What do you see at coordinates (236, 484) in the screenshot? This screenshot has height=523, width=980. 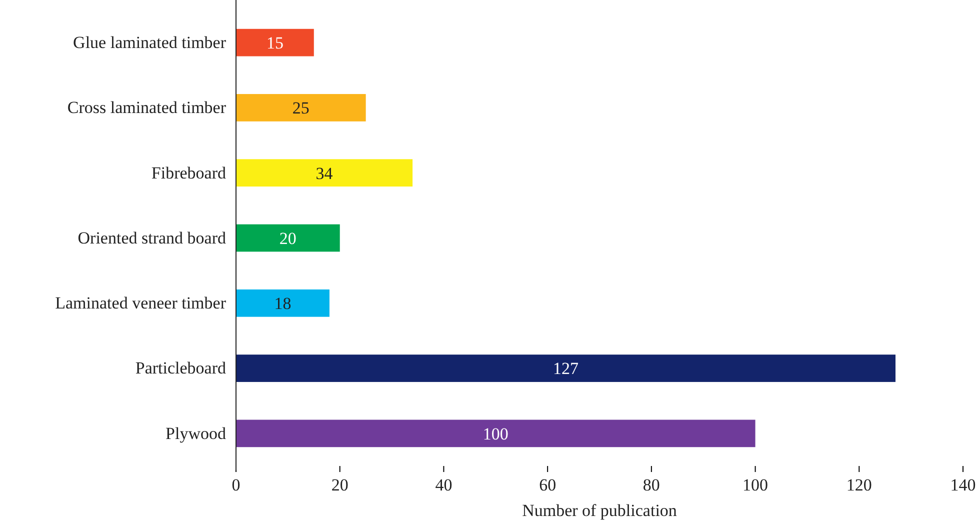 I see `x-tick-label: 0` at bounding box center [236, 484].